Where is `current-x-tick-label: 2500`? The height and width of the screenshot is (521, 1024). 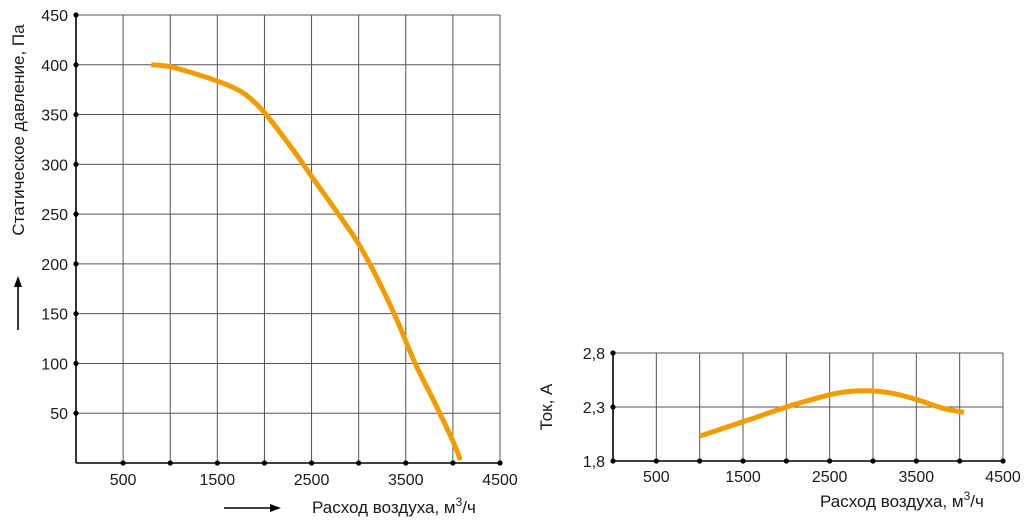
current-x-tick-label: 2500 is located at coordinates (830, 477).